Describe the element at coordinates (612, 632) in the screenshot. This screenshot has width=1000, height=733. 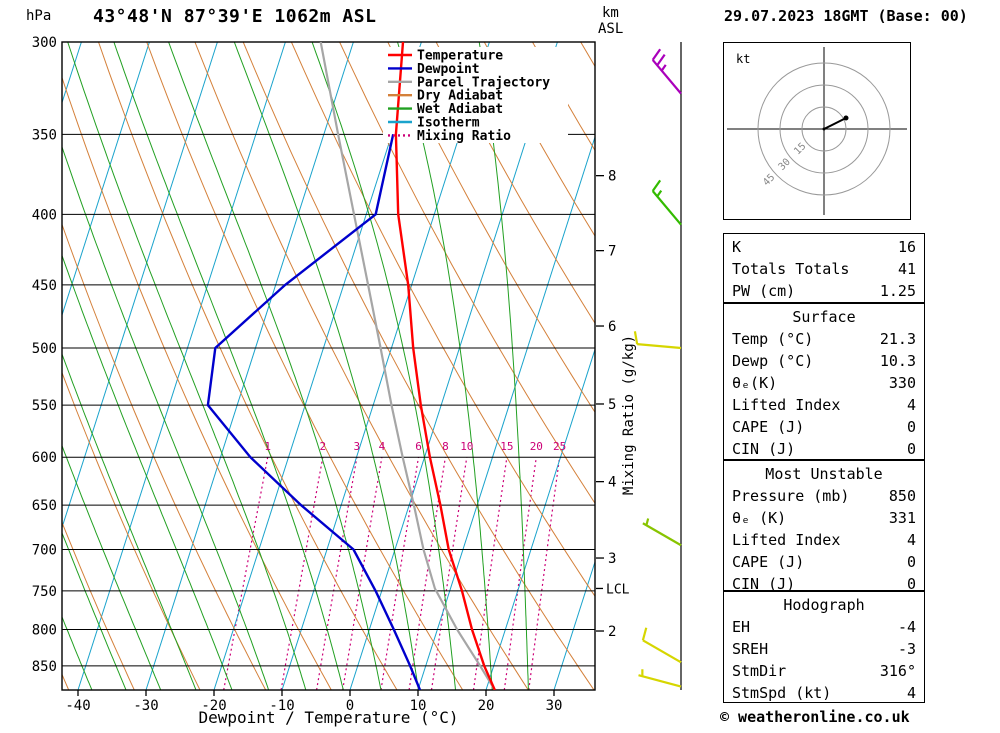
I see `svg-text: 2` at that location.